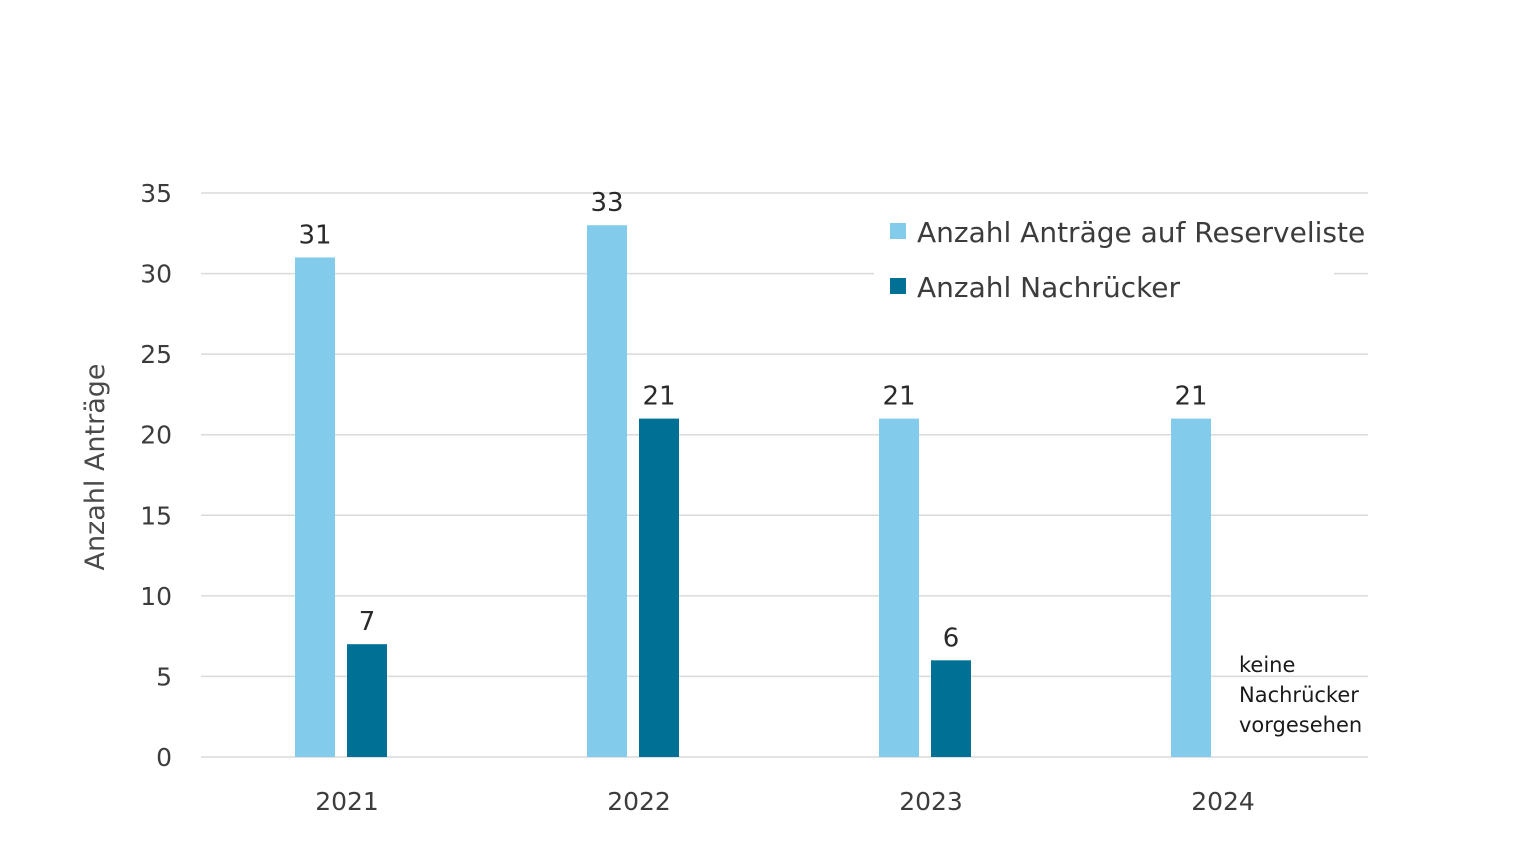  What do you see at coordinates (1049, 287) in the screenshot?
I see `legend-entry: Anzahl Nachrücker` at bounding box center [1049, 287].